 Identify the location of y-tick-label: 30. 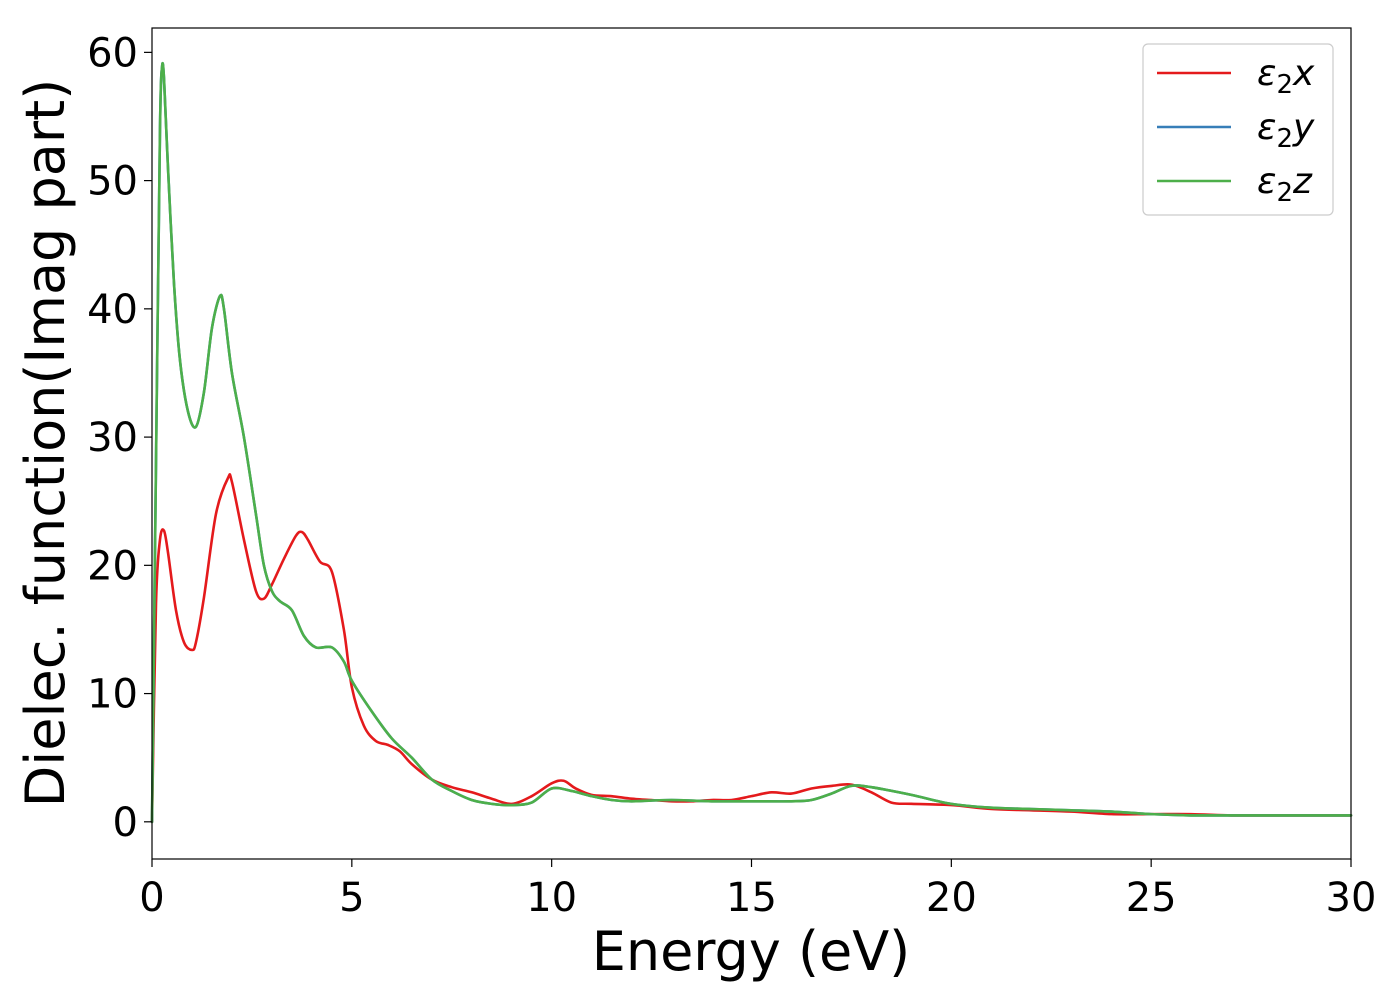
(112, 438).